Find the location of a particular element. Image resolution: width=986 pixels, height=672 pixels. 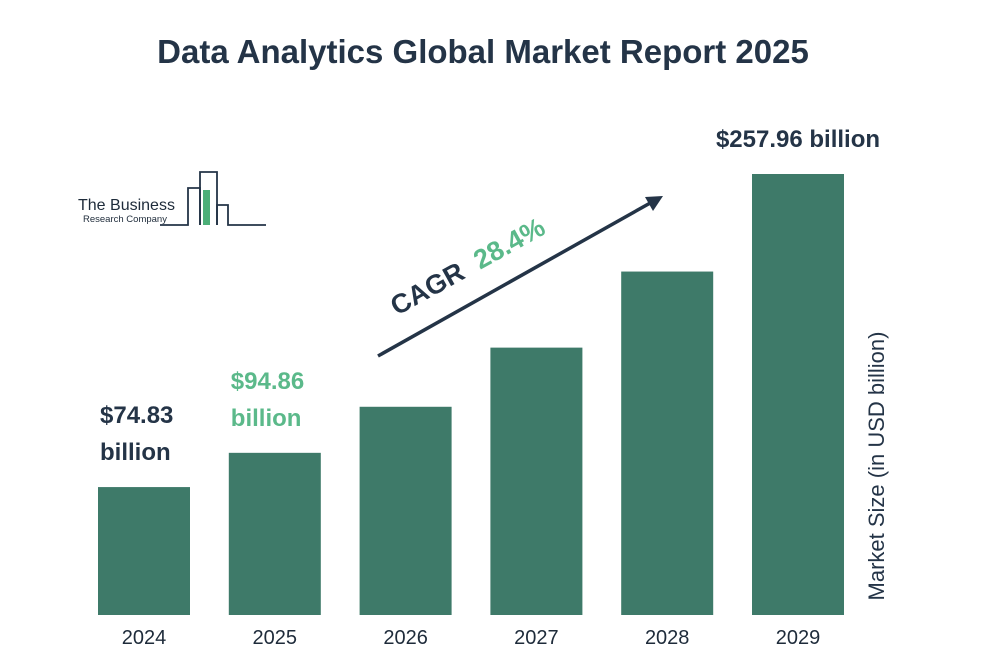

company-logo: The Business Research Company is located at coordinates (172, 198).